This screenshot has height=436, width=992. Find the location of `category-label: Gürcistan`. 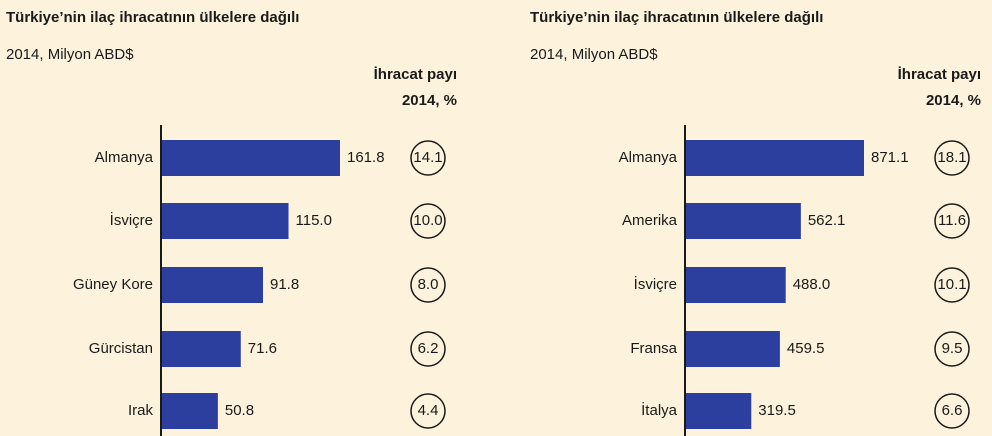

category-label: Gürcistan is located at coordinates (121, 348).